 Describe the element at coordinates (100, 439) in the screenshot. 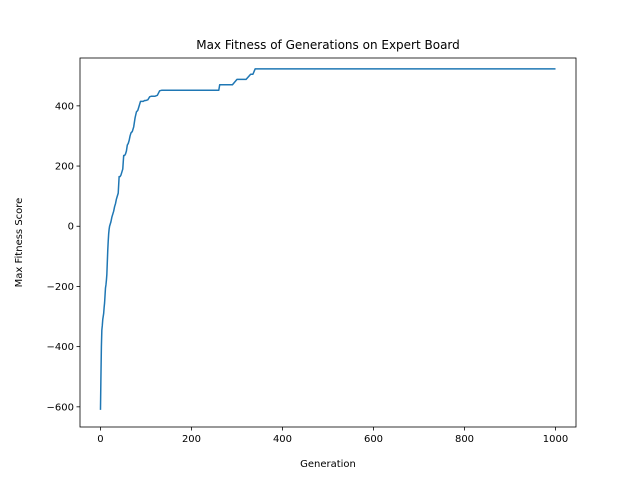

I see `x-tick-label: 0` at that location.